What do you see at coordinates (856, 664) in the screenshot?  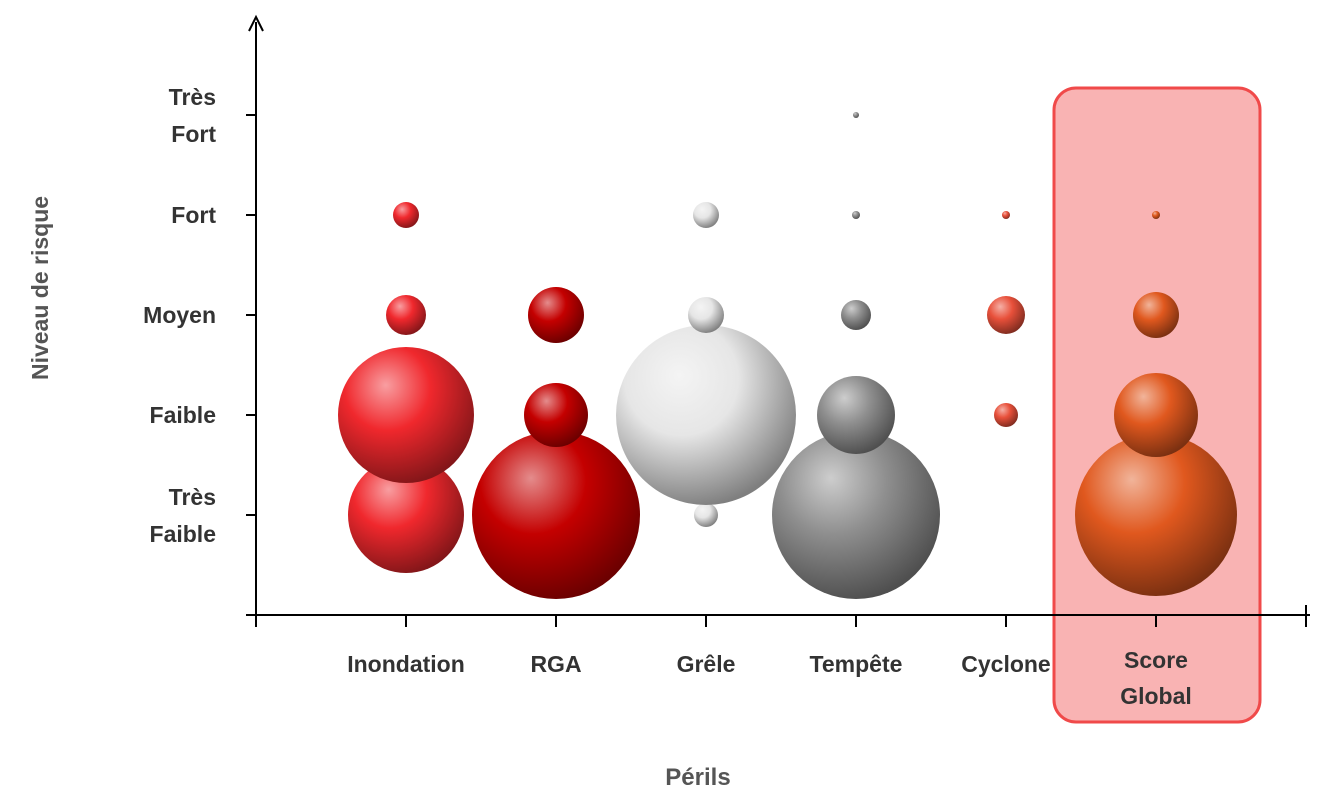 I see `x-tick-label: Tempête` at bounding box center [856, 664].